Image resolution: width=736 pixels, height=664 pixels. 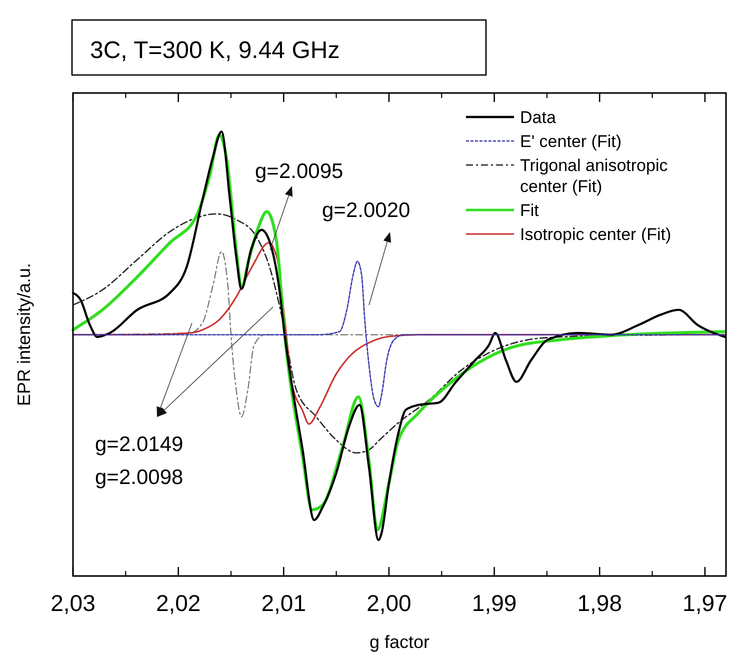 I want to click on legend-label: Trigonal anisotropic center (Fit), so click(x=594, y=176).